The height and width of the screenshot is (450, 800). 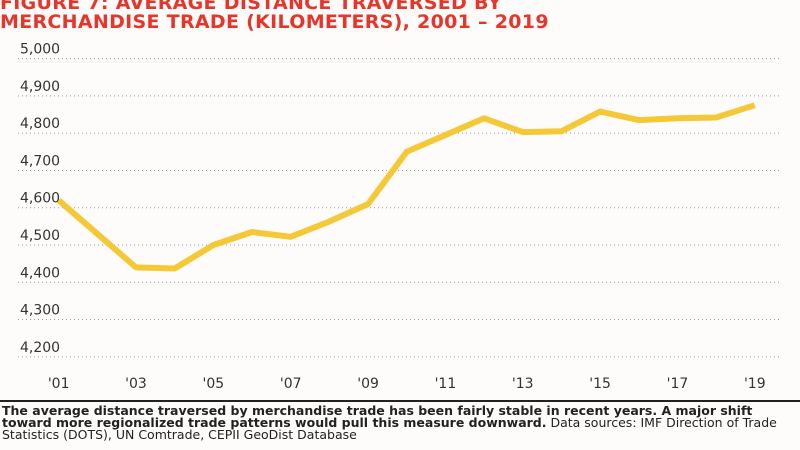 What do you see at coordinates (214, 384) in the screenshot?
I see `x-tick-label: '05` at bounding box center [214, 384].